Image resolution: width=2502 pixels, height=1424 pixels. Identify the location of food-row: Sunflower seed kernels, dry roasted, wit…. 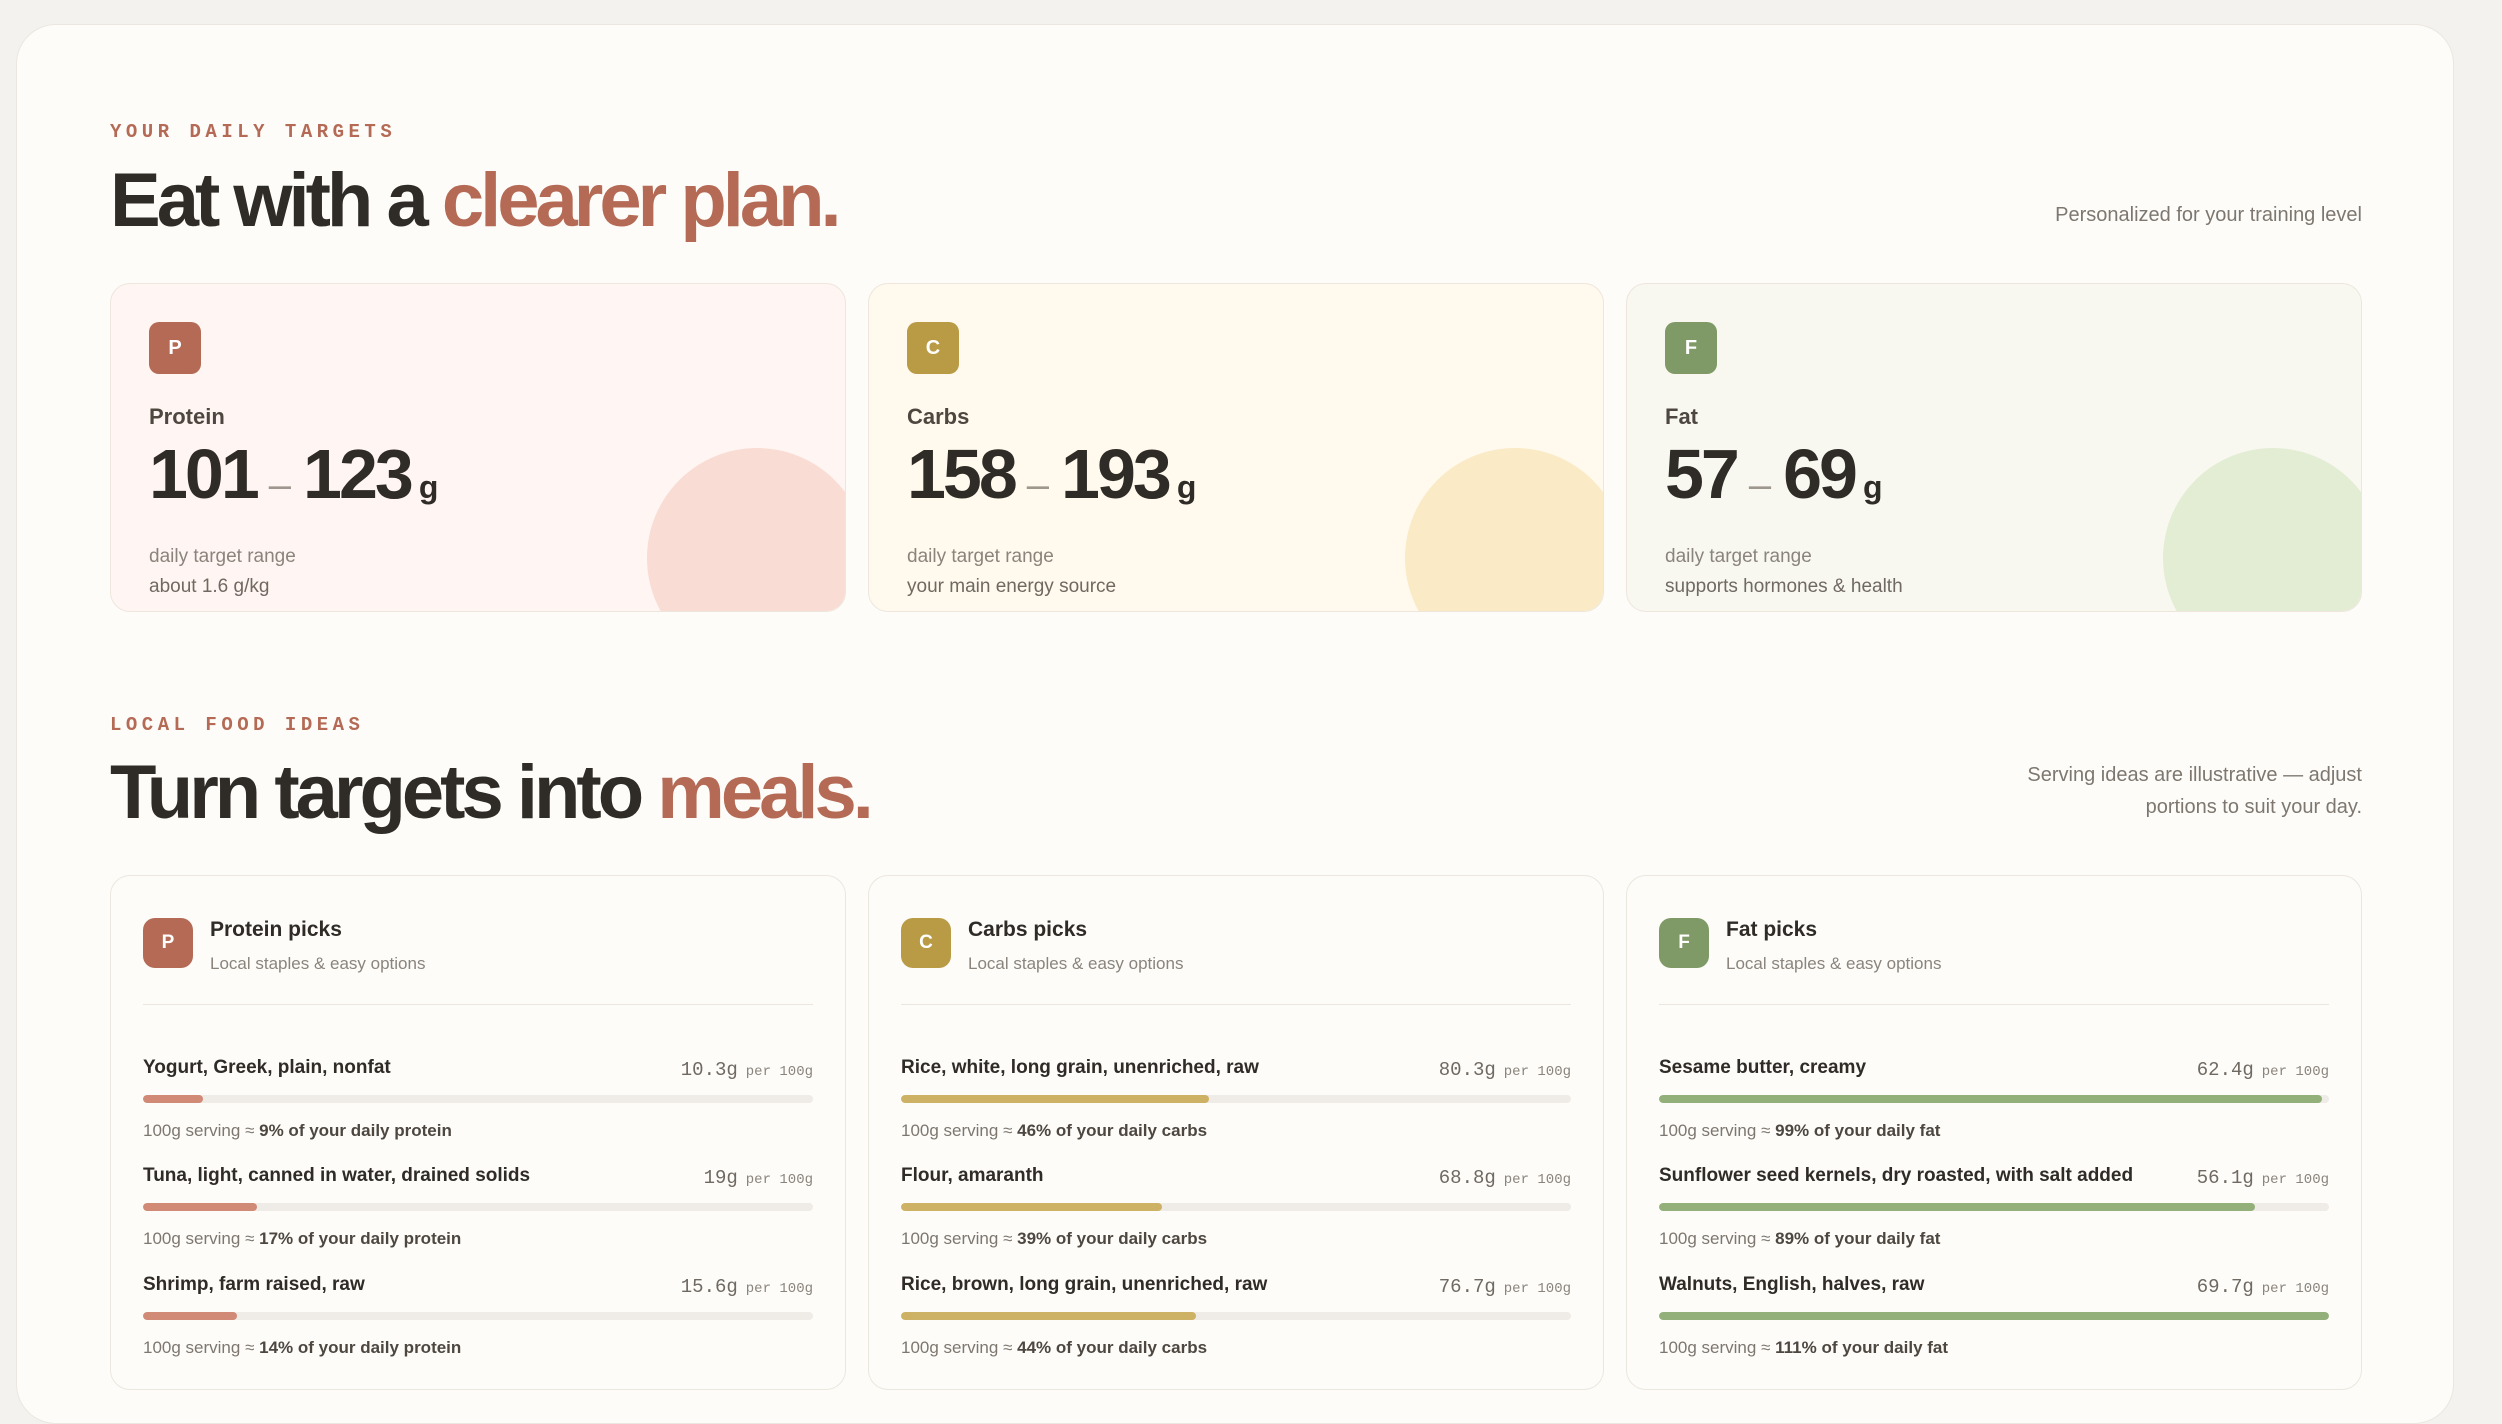
(1994, 1215).